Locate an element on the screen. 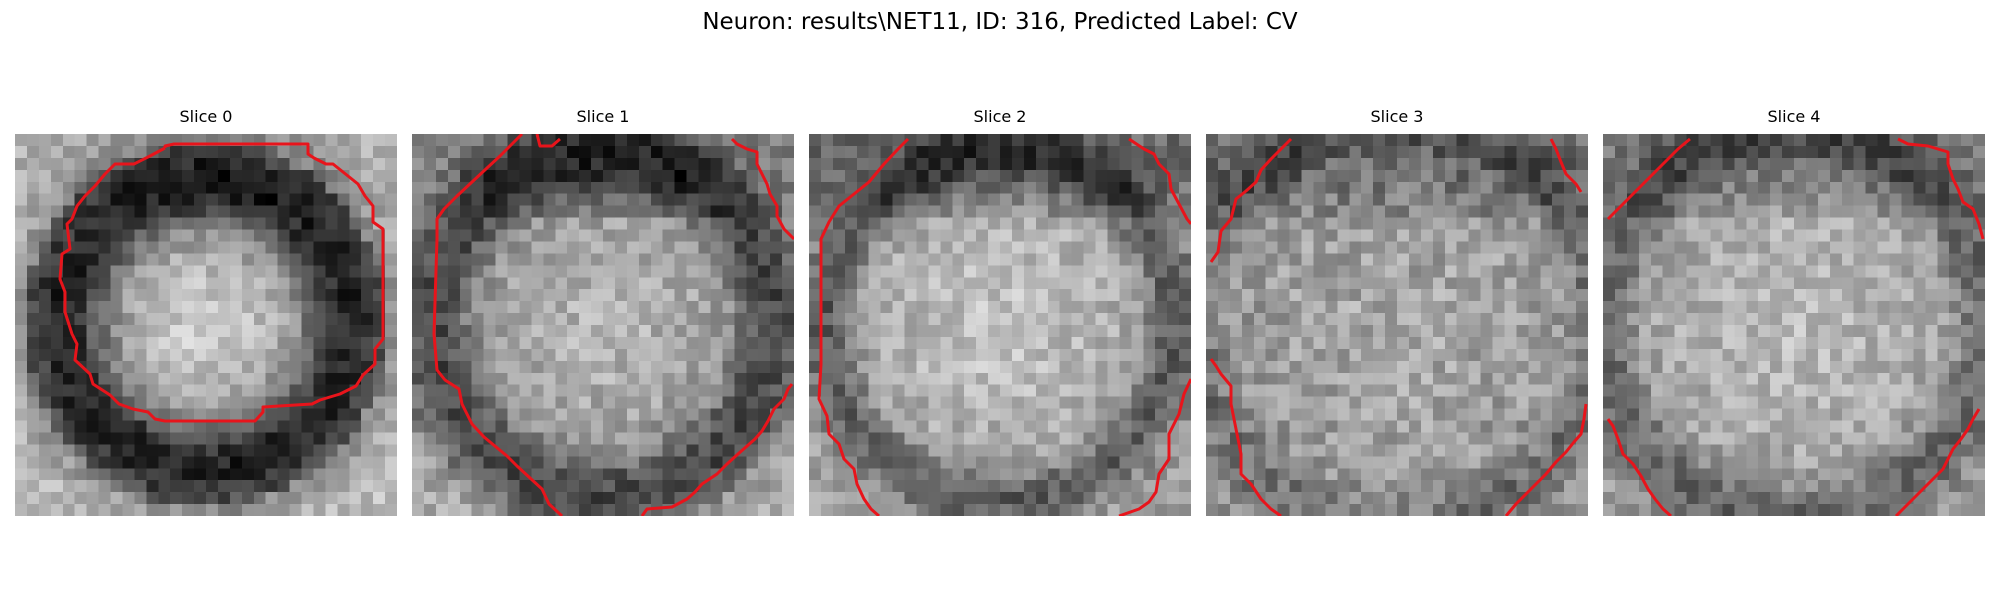  slice-0-title: Slice 0 is located at coordinates (206, 117).